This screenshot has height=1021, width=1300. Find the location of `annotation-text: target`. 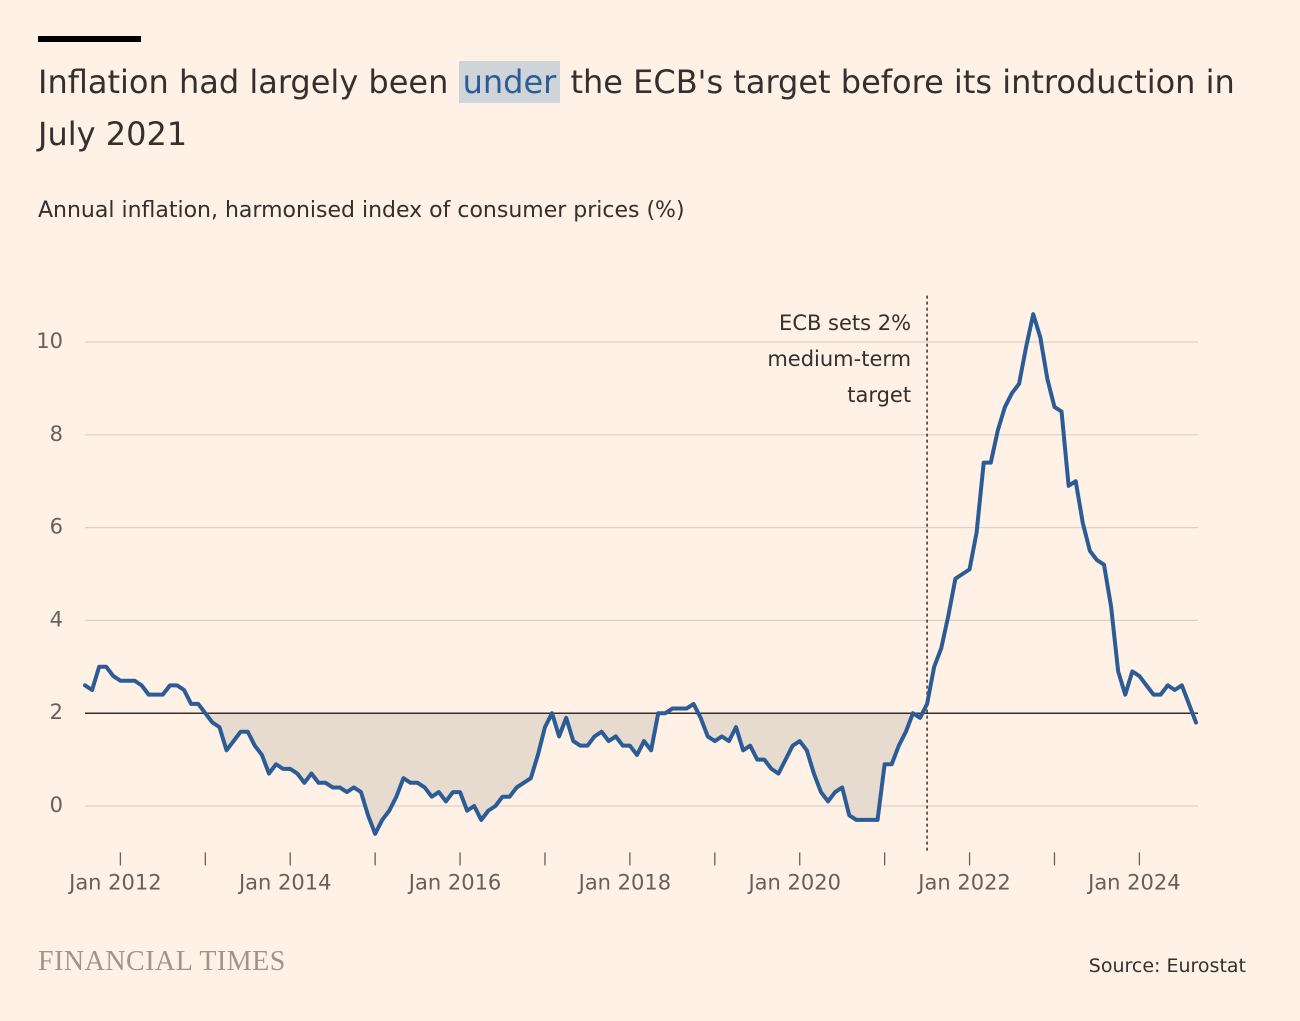

annotation-text: target is located at coordinates (879, 395).